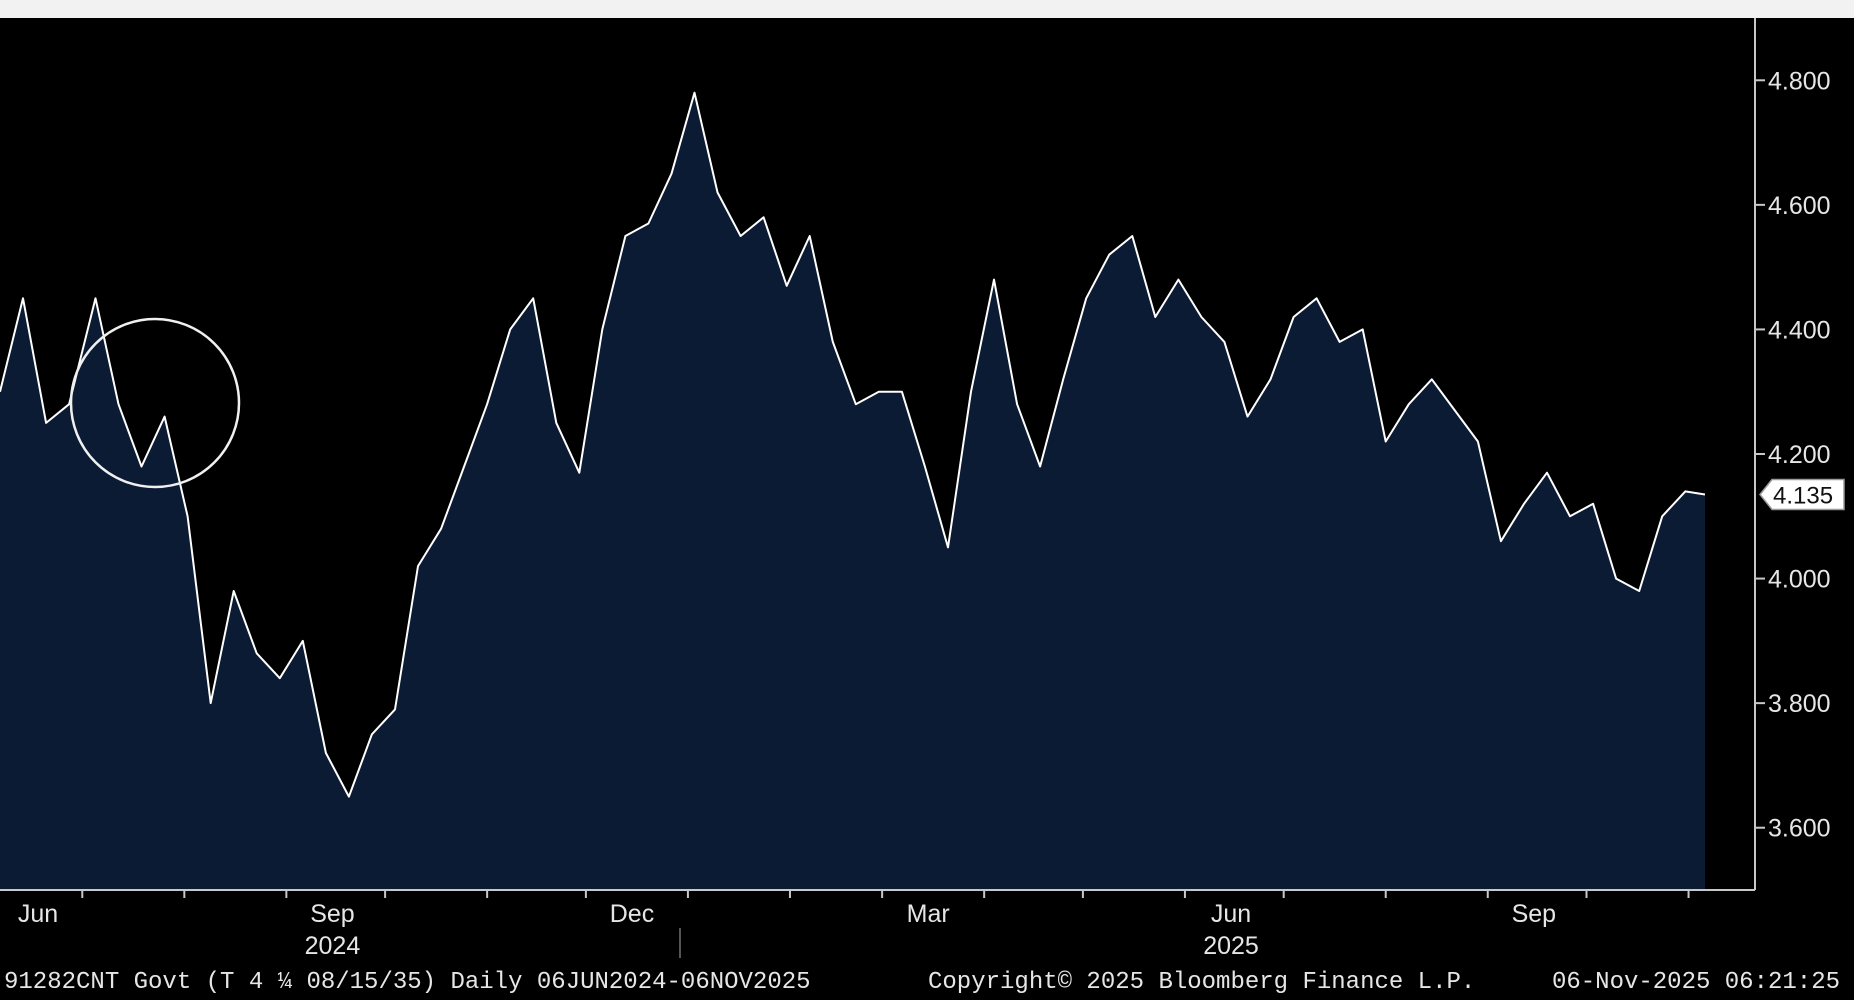  I want to click on annotation-circle, so click(155, 403).